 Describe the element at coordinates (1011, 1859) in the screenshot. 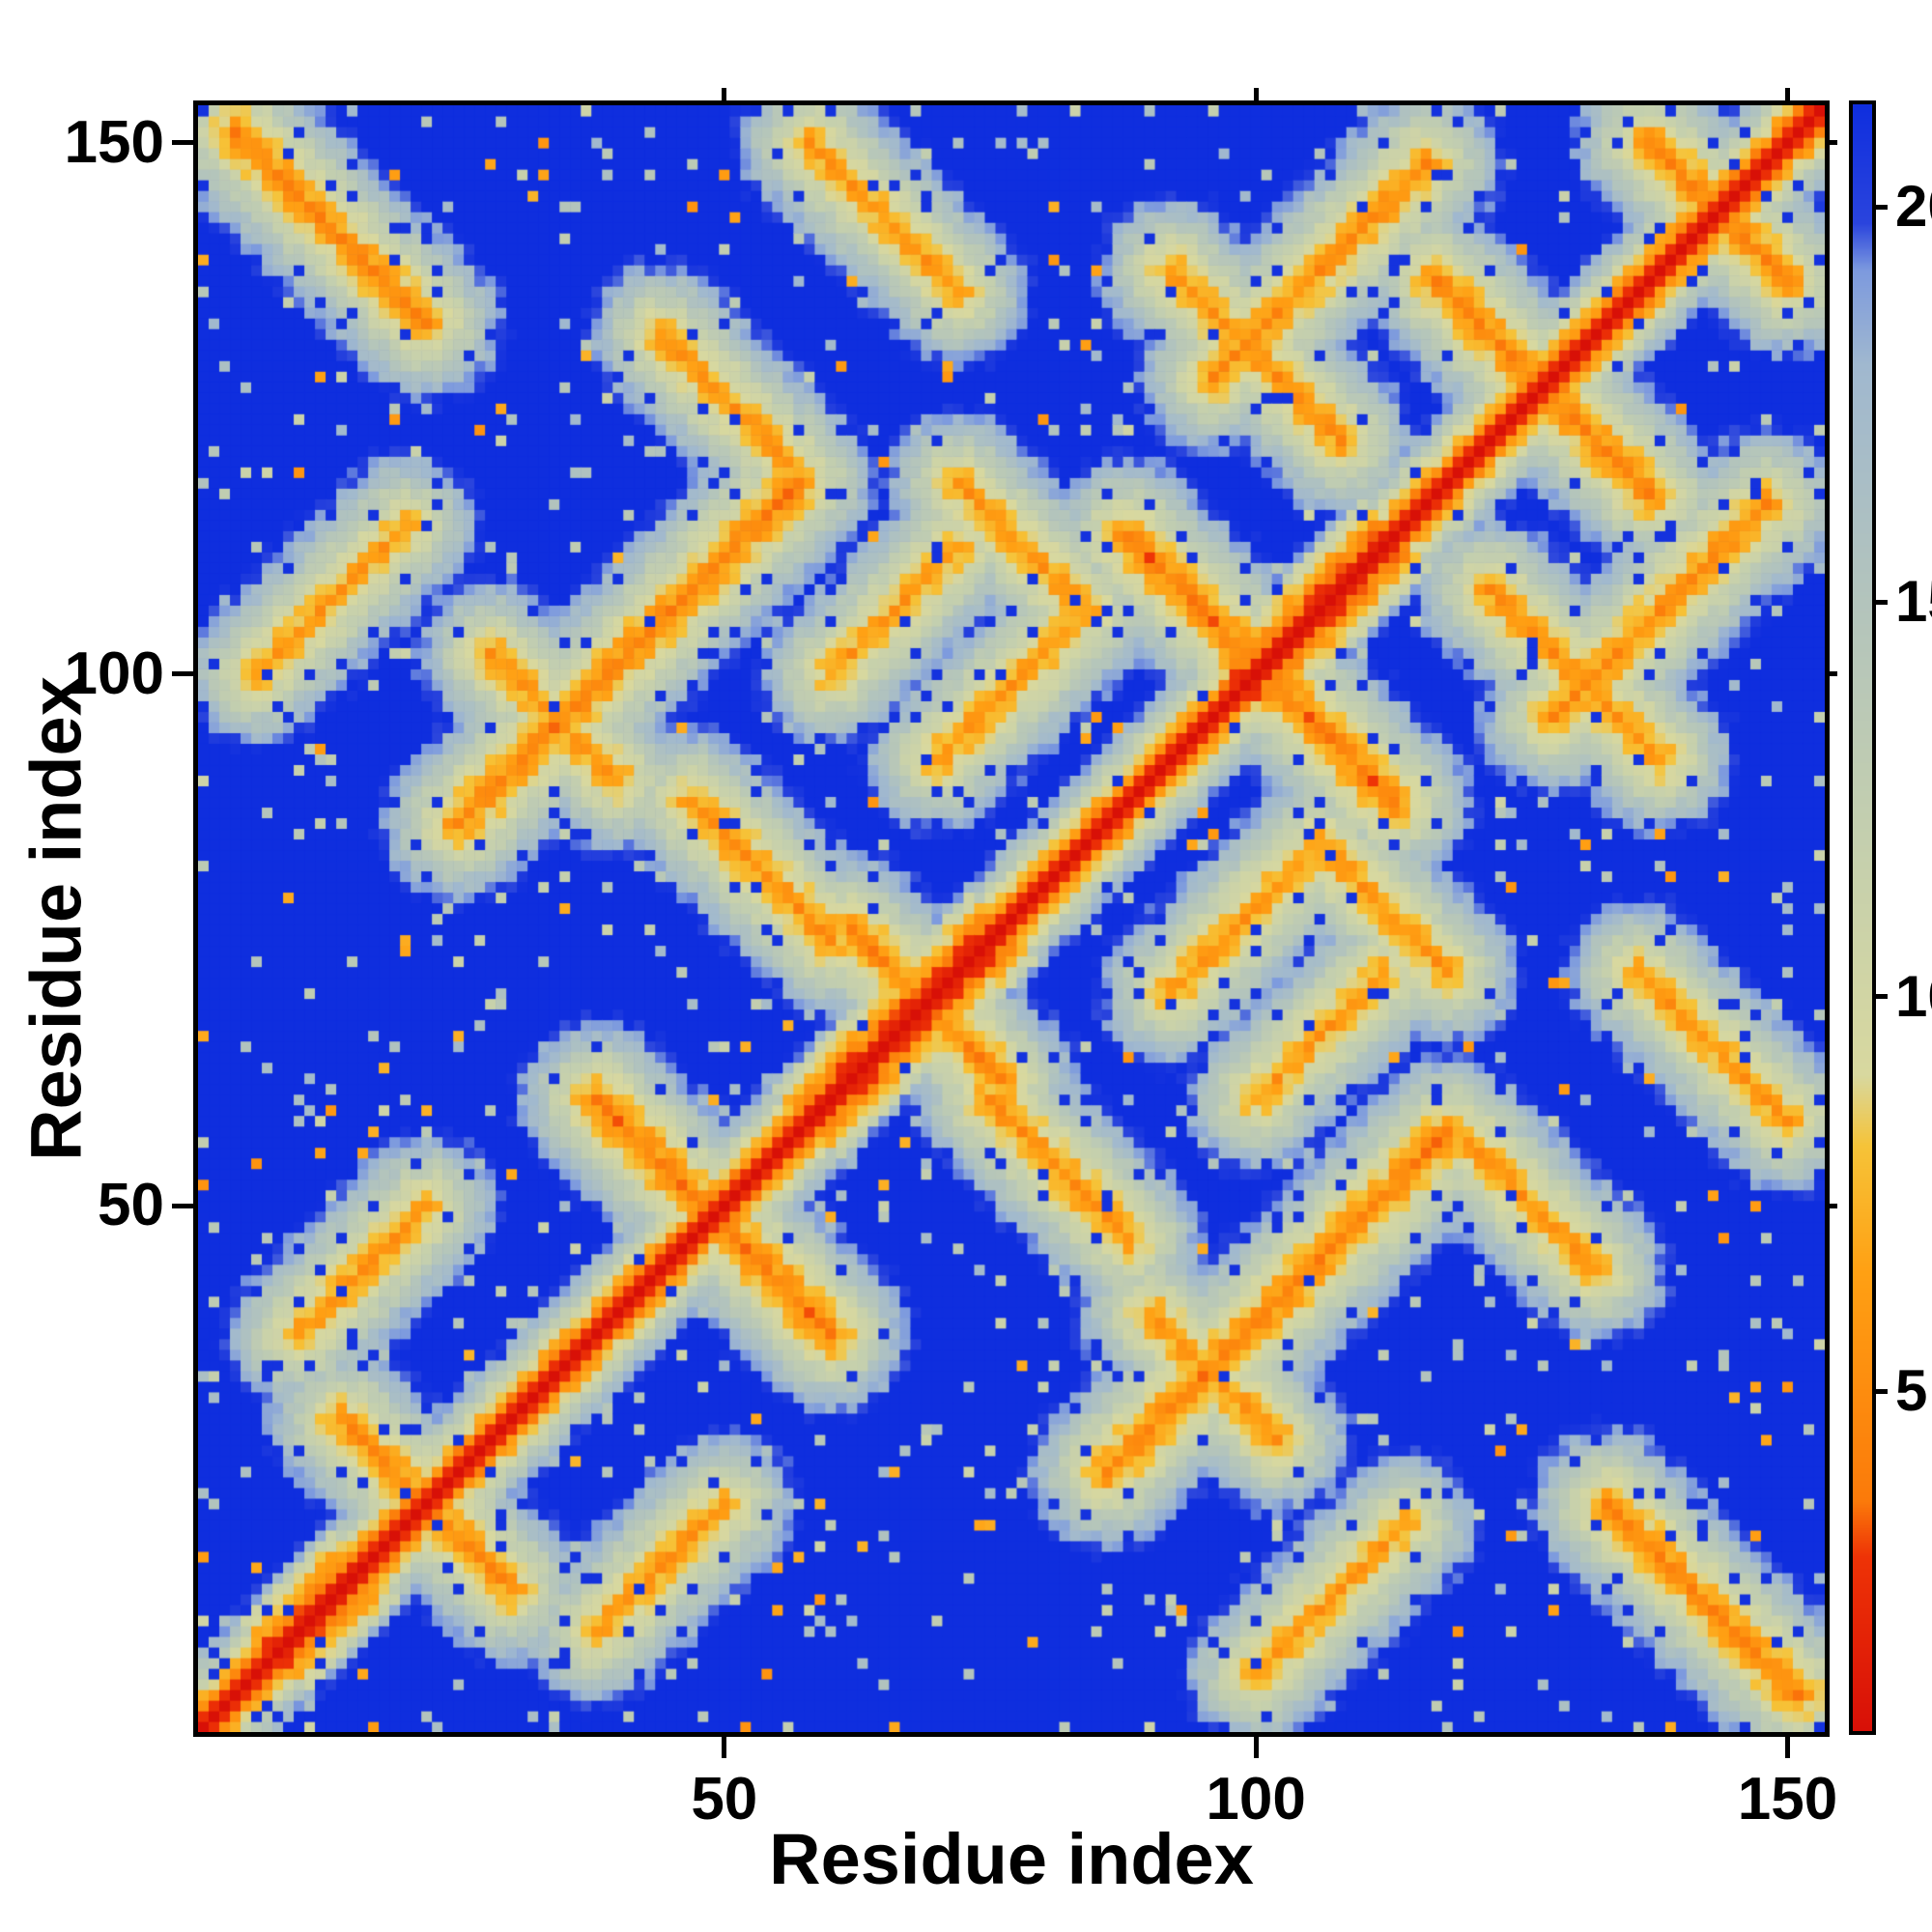

I see `x-axis-label: Residue index` at that location.